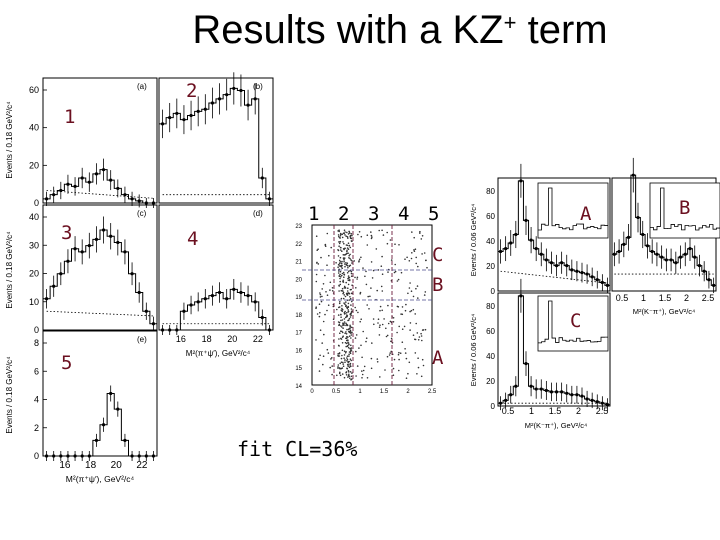 This screenshot has width=720, height=540. Describe the element at coordinates (490, 306) in the screenshot. I see `right-y-tick-h: 80` at that location.